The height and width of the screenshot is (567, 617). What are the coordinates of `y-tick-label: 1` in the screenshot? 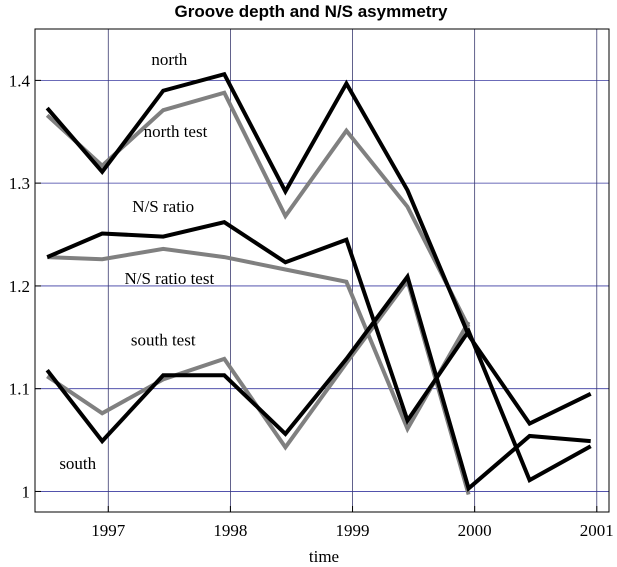 It's located at (26, 491).